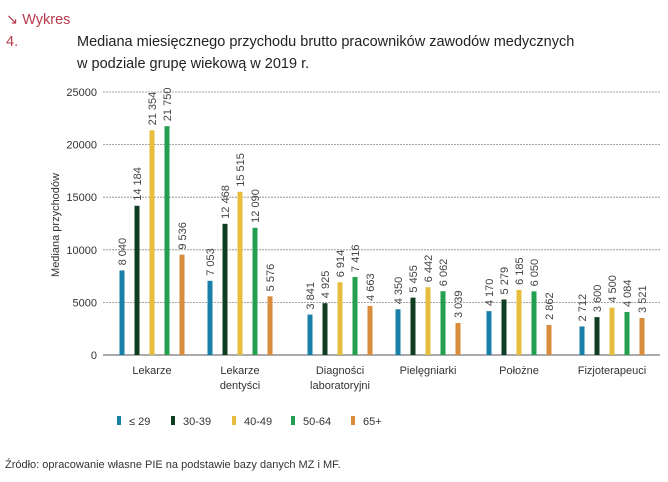 Image resolution: width=668 pixels, height=482 pixels. What do you see at coordinates (258, 422) in the screenshot?
I see `legend-label: 40-49` at bounding box center [258, 422].